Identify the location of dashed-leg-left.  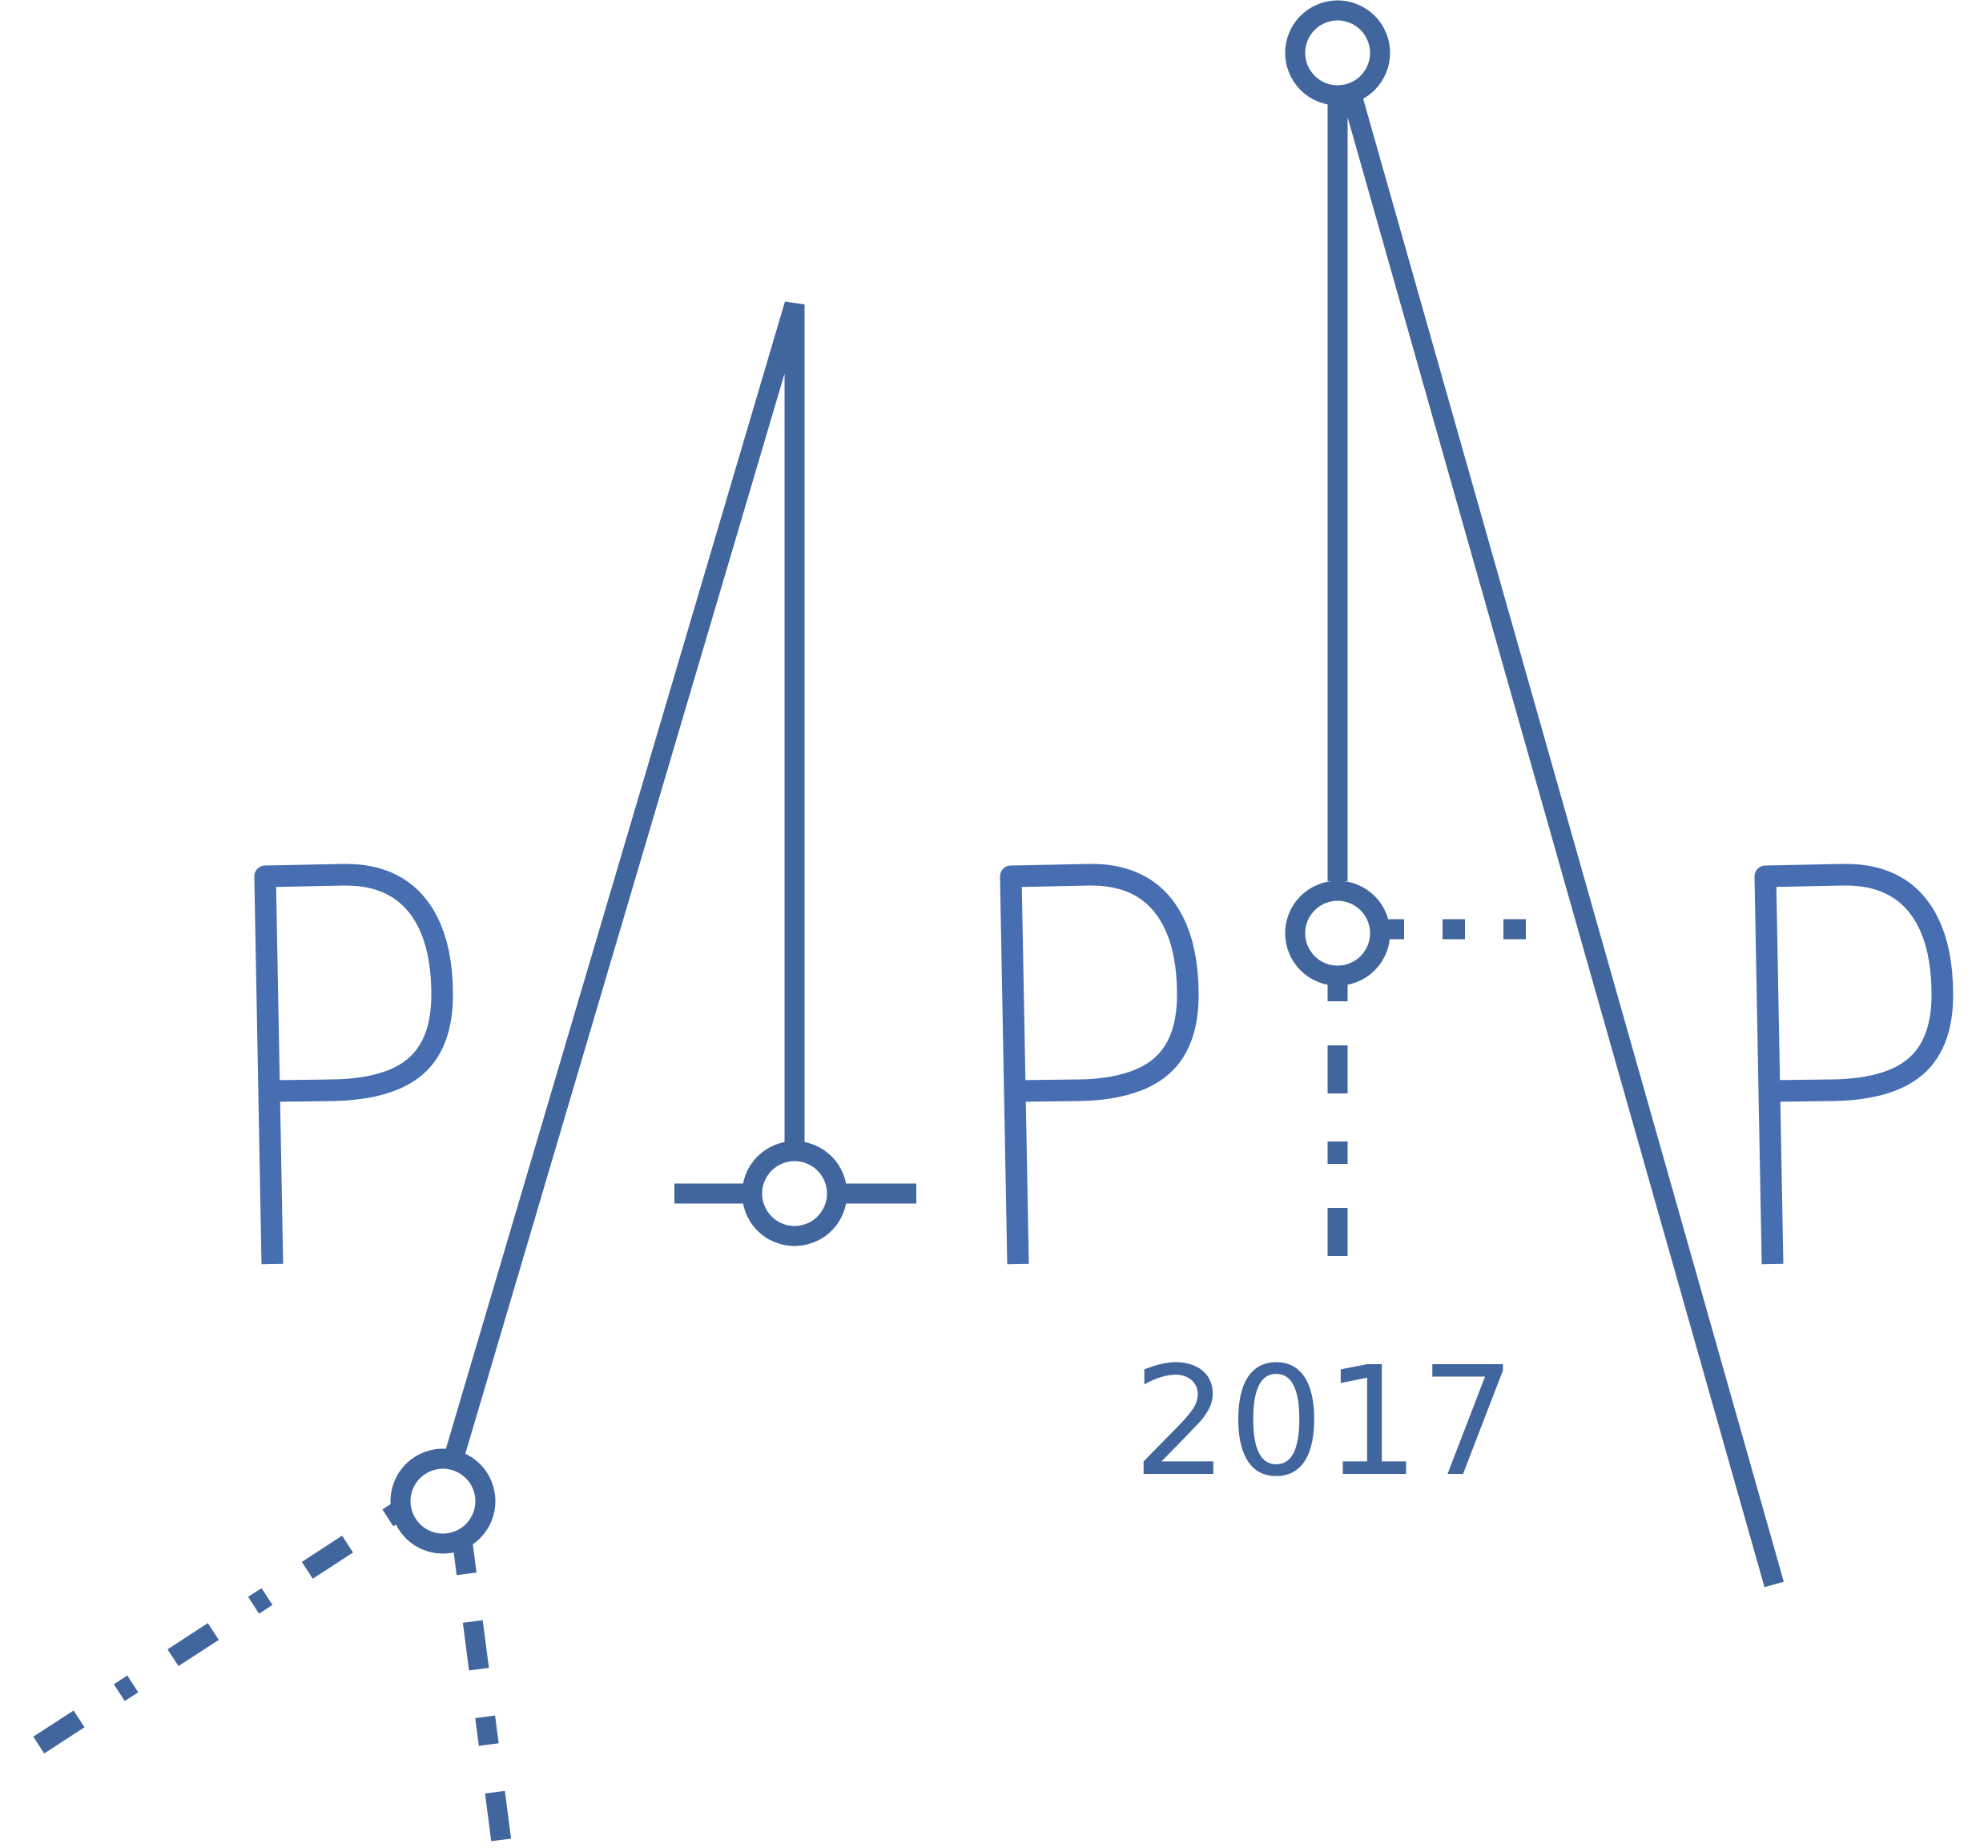
(203, 1639).